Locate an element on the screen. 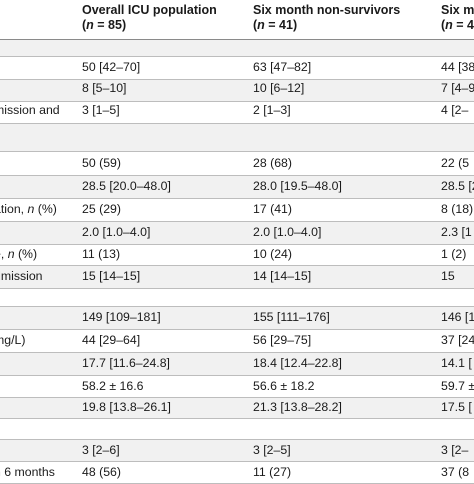 Image resolution: width=474 pixels, height=484 pixels. cell-survivors: 37 [24 is located at coordinates (457, 340).